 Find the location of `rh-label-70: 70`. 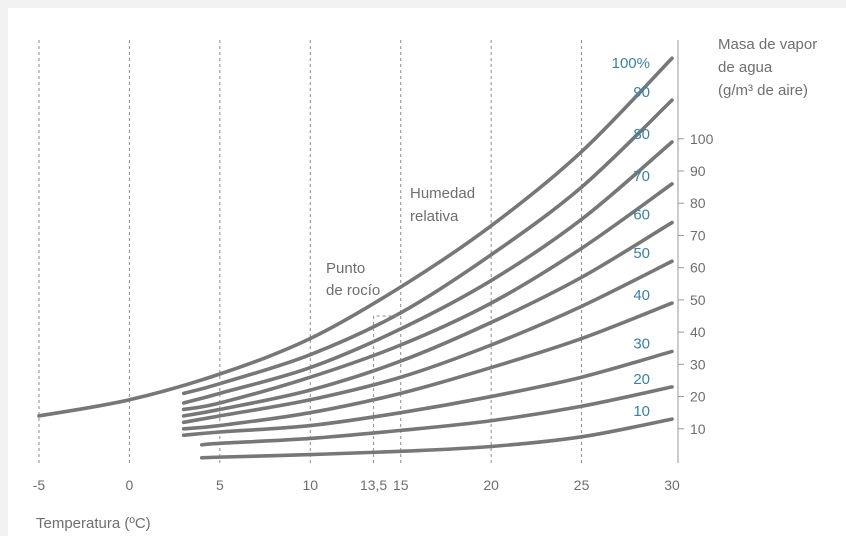

rh-label-70: 70 is located at coordinates (641, 176).